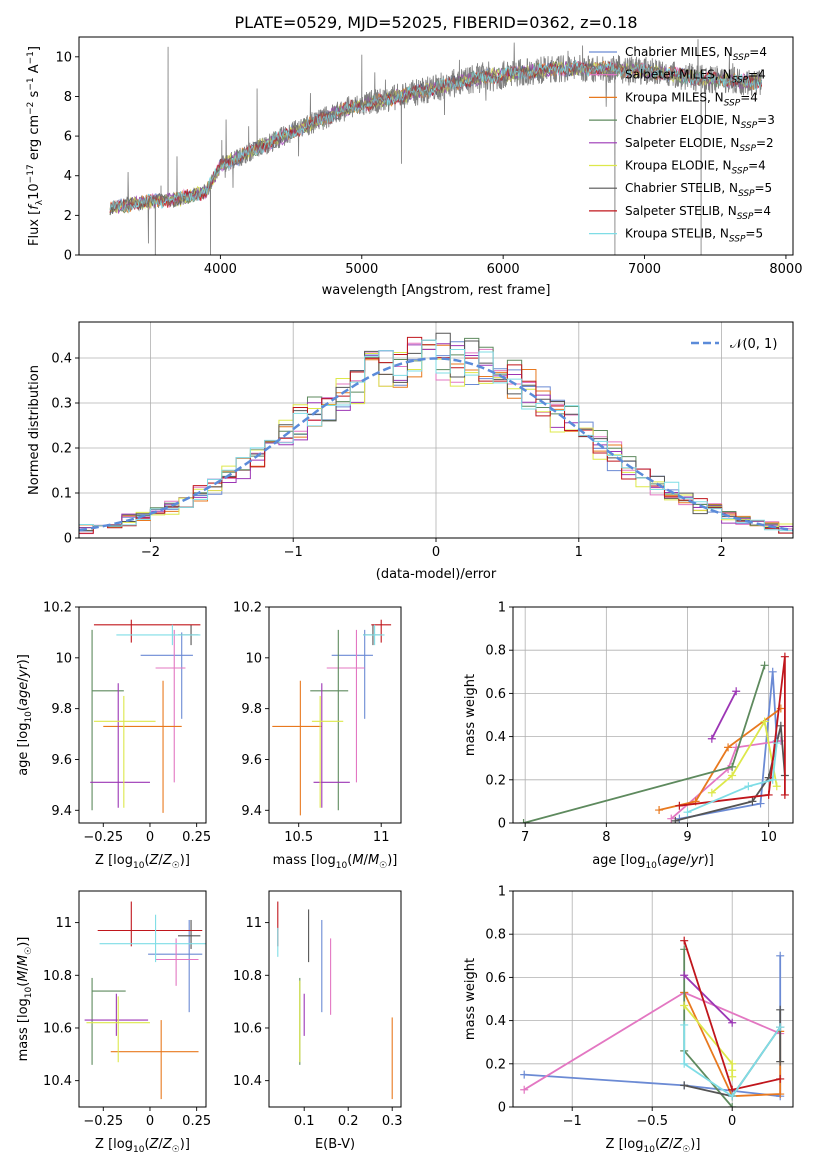 The height and width of the screenshot is (1170, 819). Describe the element at coordinates (696, 54) in the screenshot. I see `legend-entry: Chabrier MILES, NSSP=4` at that location.